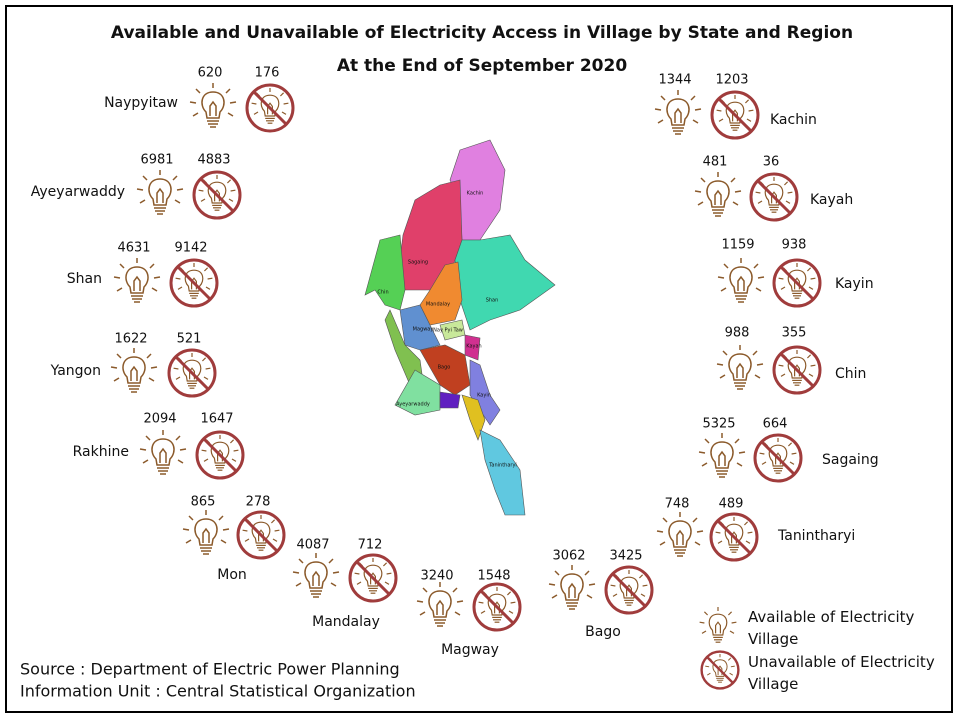  I want to click on unavailable-count: 176, so click(267, 73).